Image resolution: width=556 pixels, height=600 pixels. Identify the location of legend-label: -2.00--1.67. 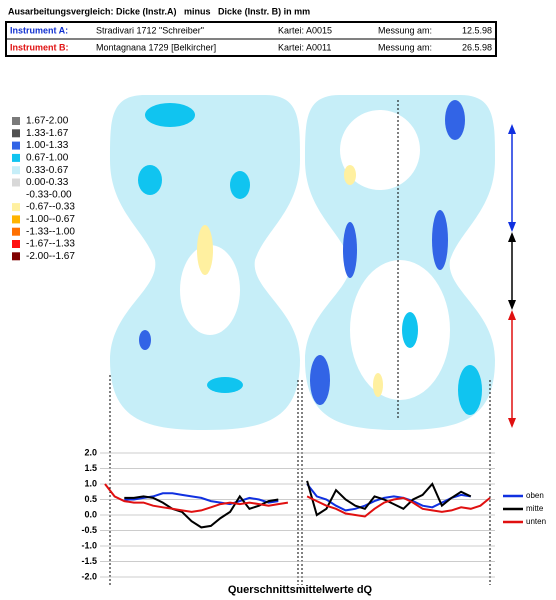
(50, 256).